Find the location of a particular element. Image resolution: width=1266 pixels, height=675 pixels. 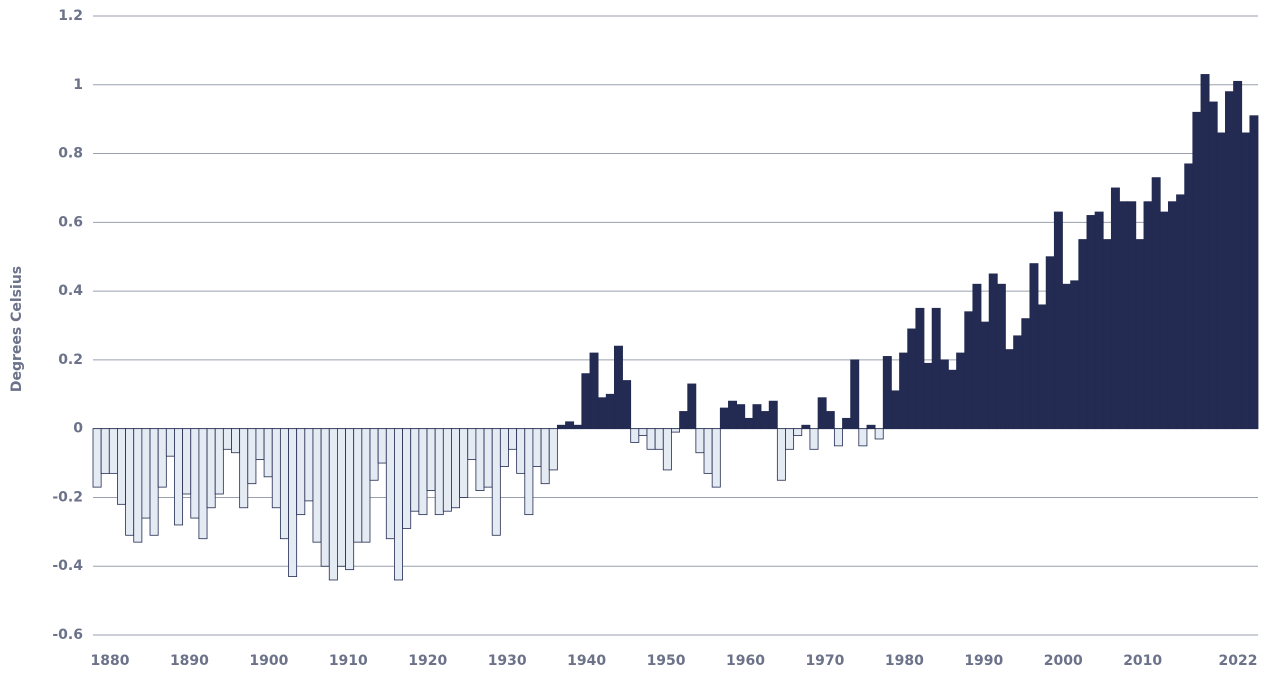

x-tick-label: 1930 is located at coordinates (507, 661).